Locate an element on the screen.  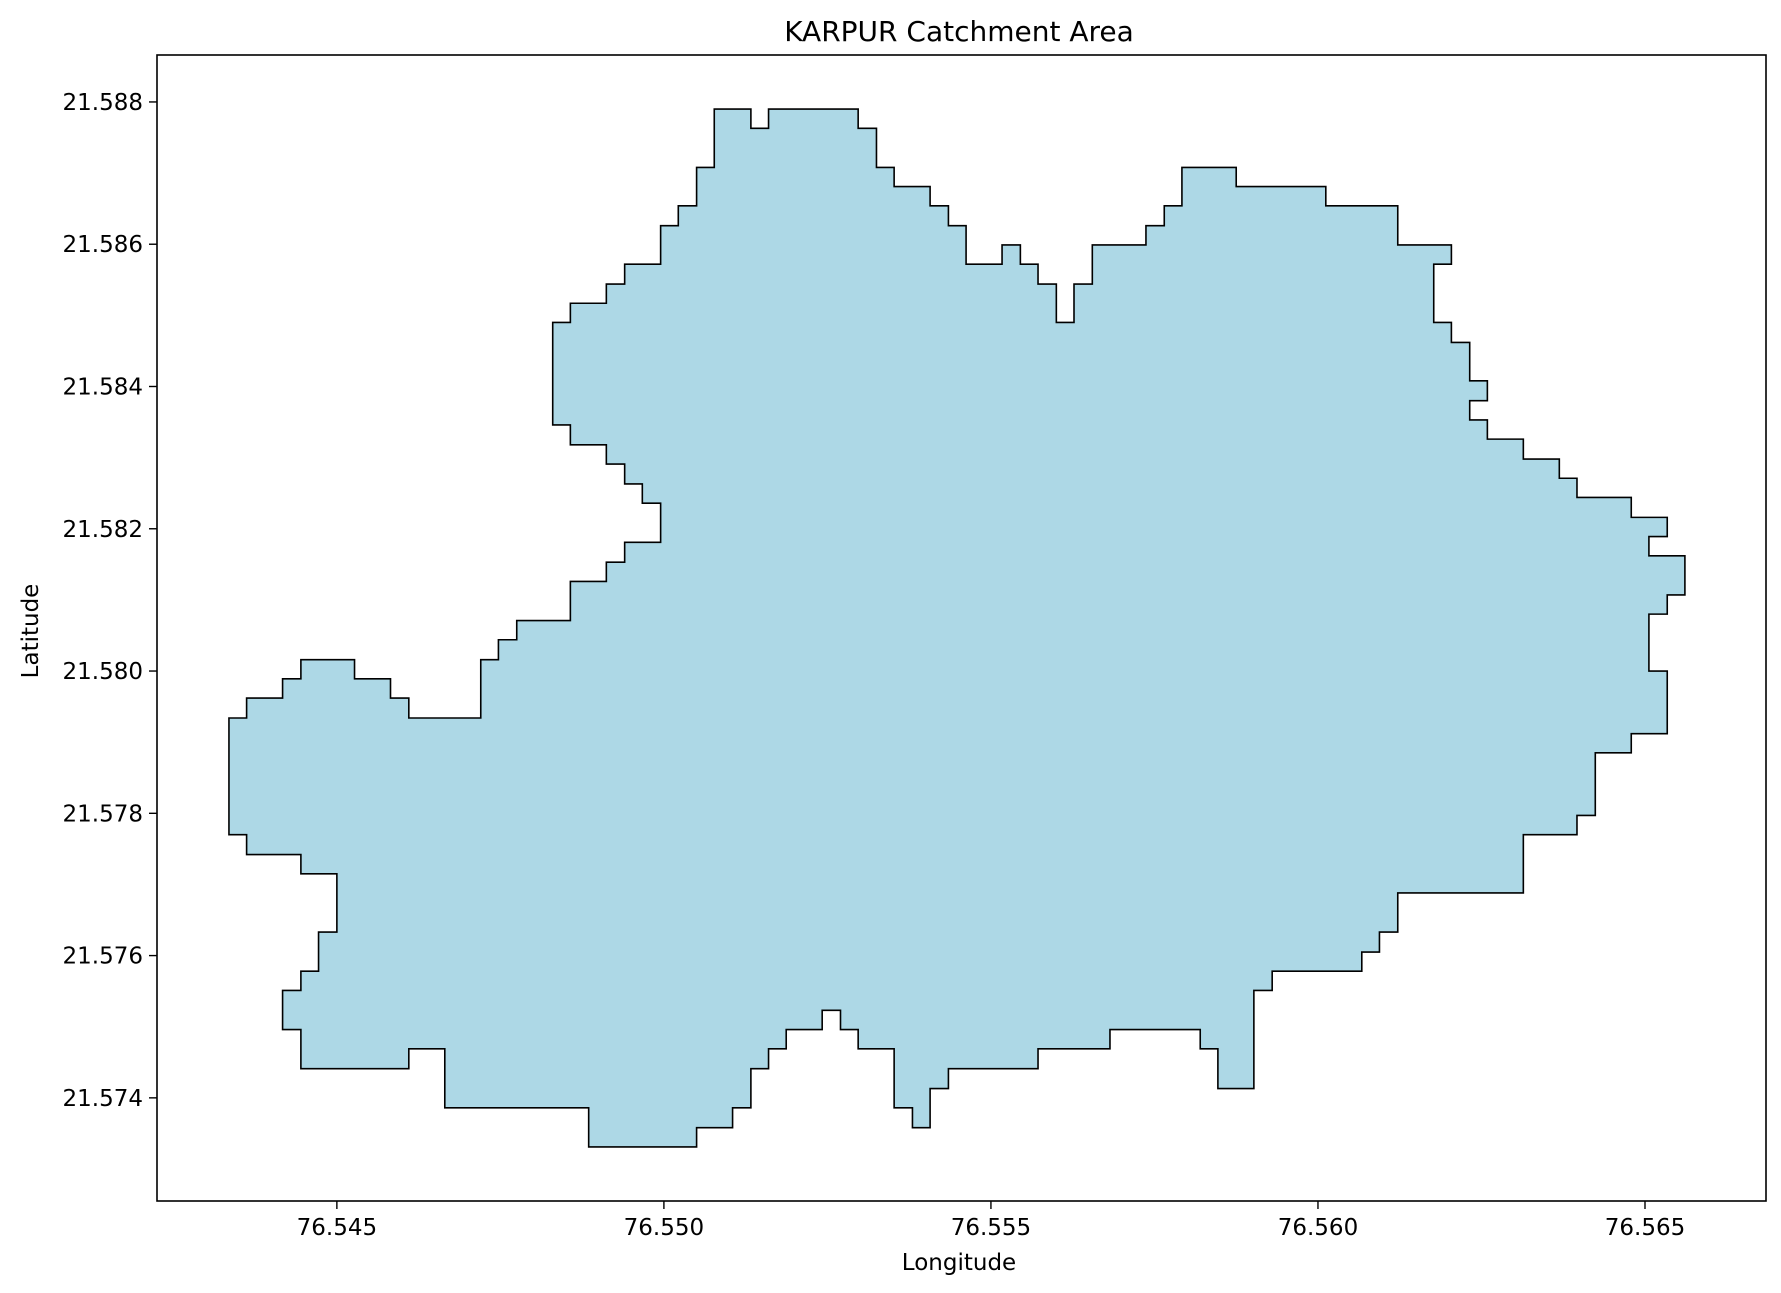
x-tick-label: 76.565 is located at coordinates (1645, 1228).